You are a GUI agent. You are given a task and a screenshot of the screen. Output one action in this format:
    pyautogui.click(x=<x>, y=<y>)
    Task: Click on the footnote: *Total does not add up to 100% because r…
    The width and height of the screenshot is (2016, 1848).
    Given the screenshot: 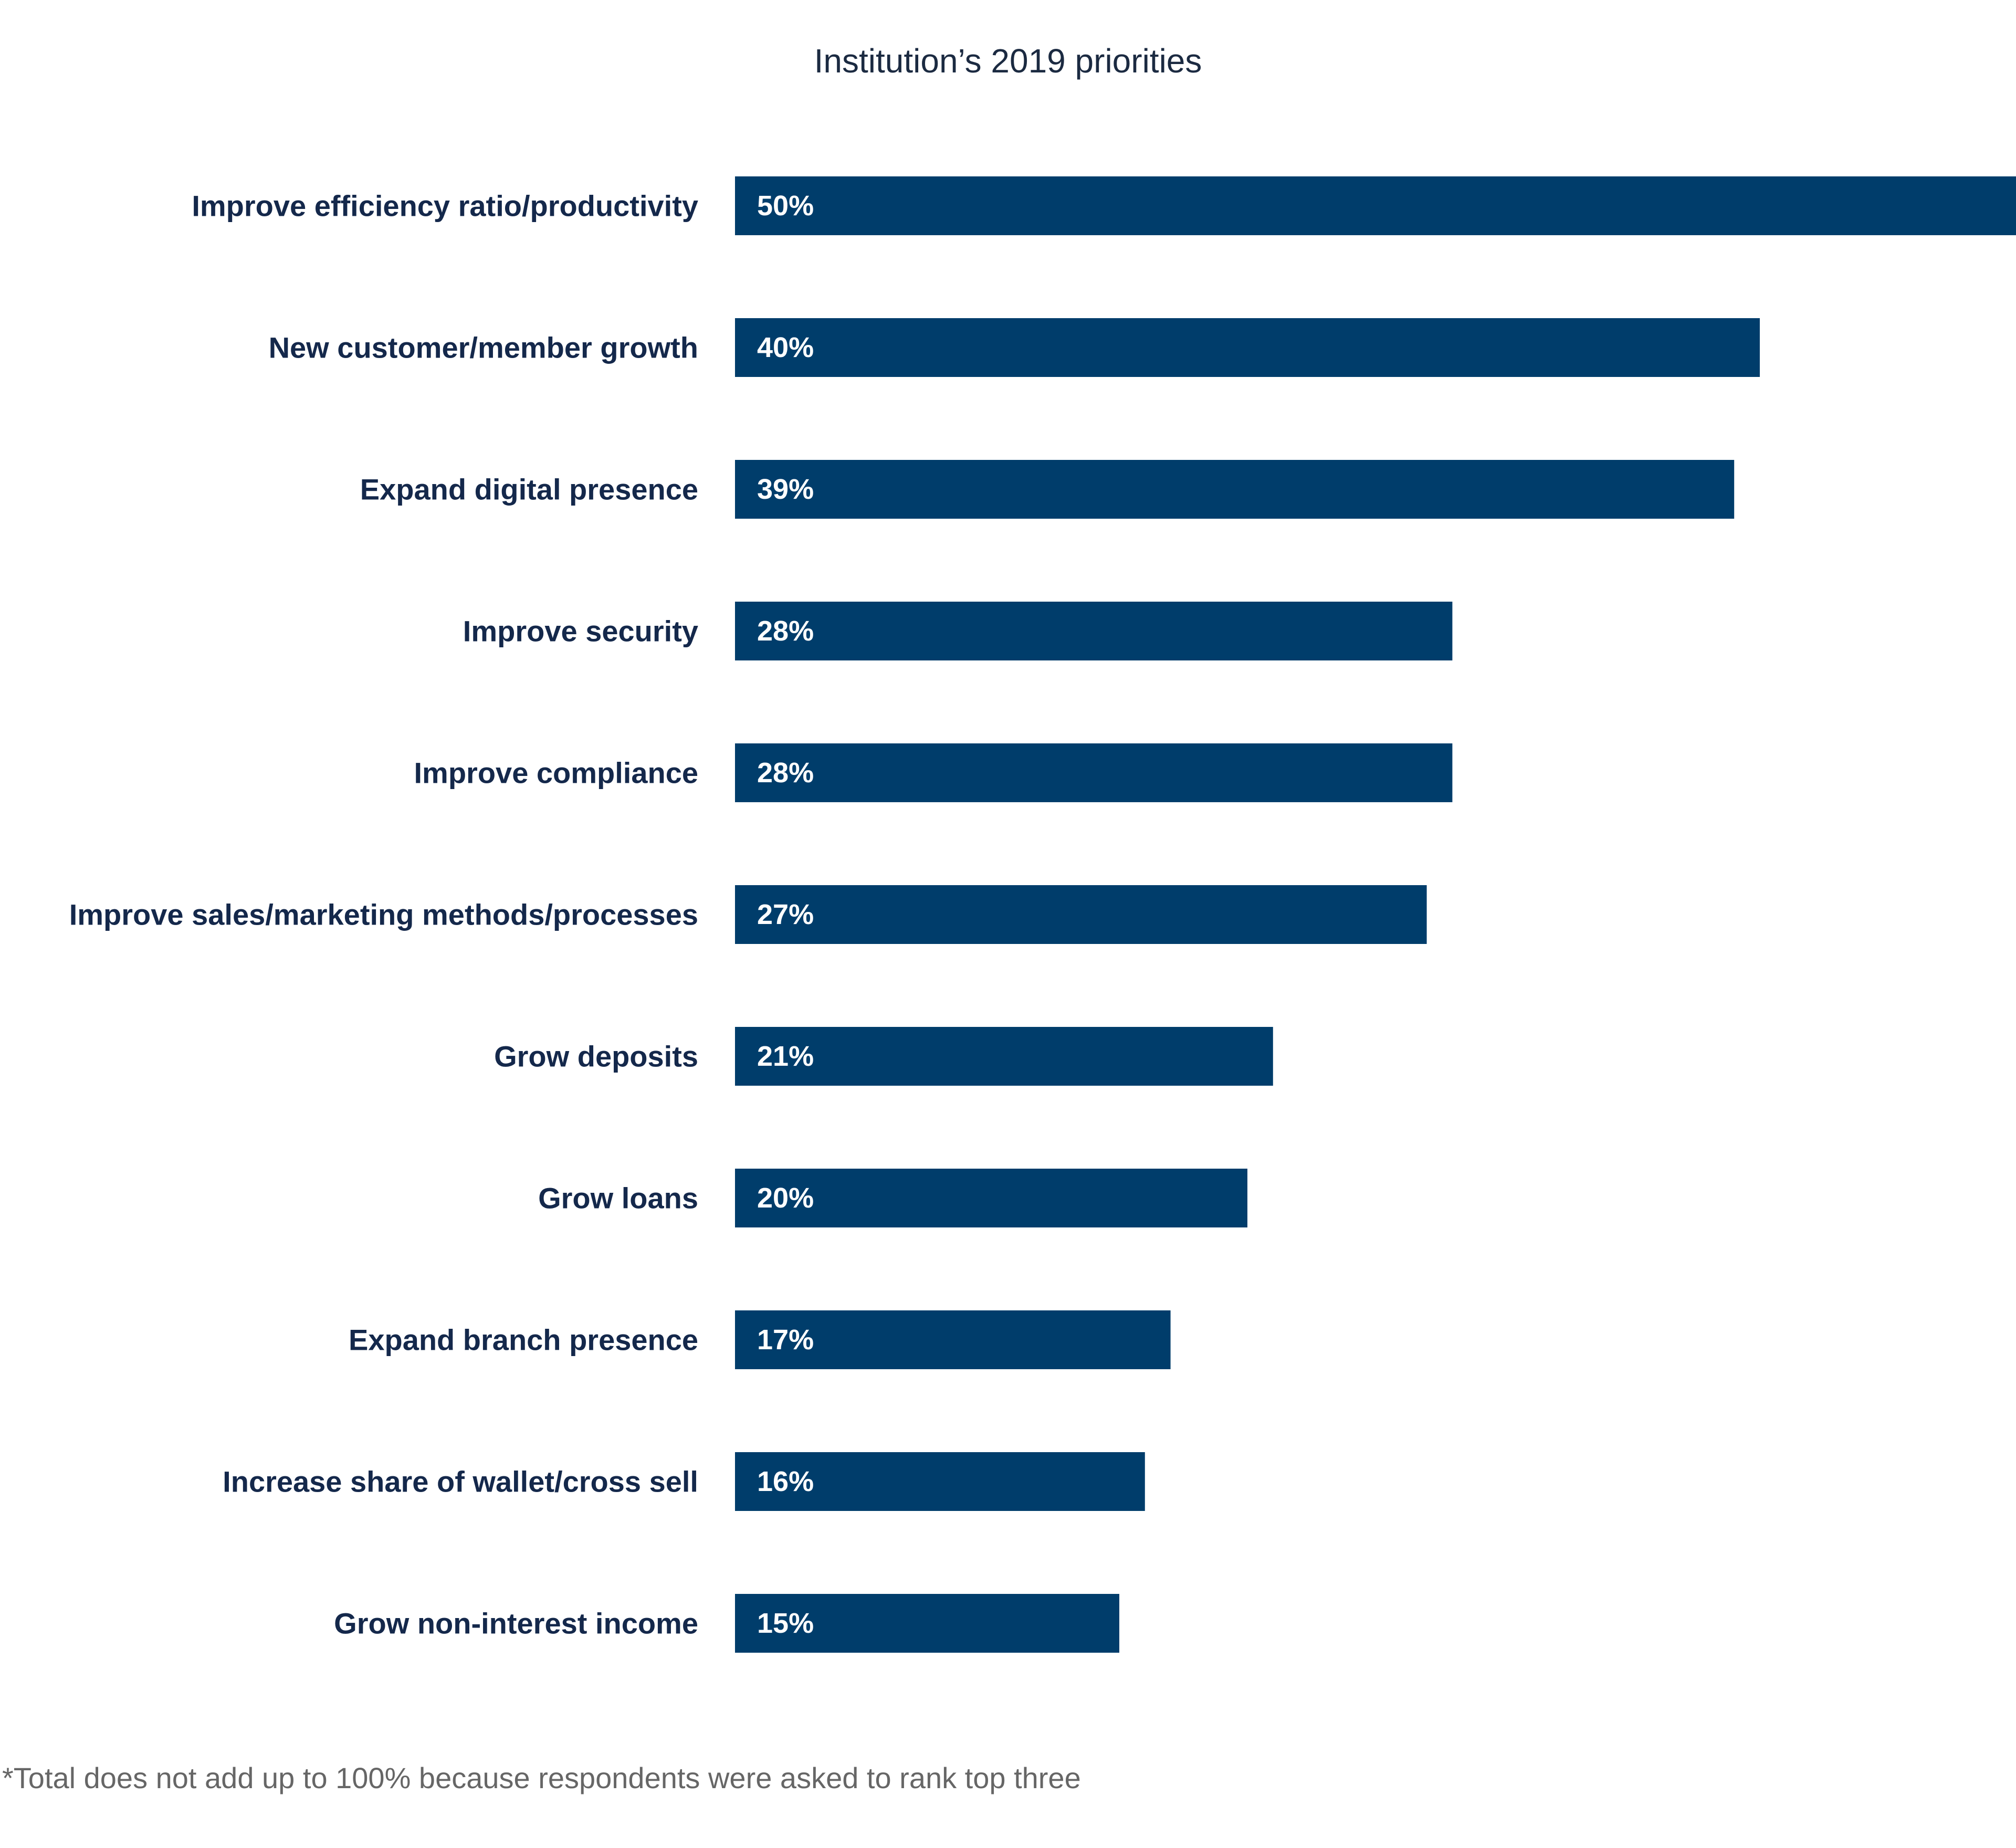 What is the action you would take?
    pyautogui.click(x=541, y=1777)
    